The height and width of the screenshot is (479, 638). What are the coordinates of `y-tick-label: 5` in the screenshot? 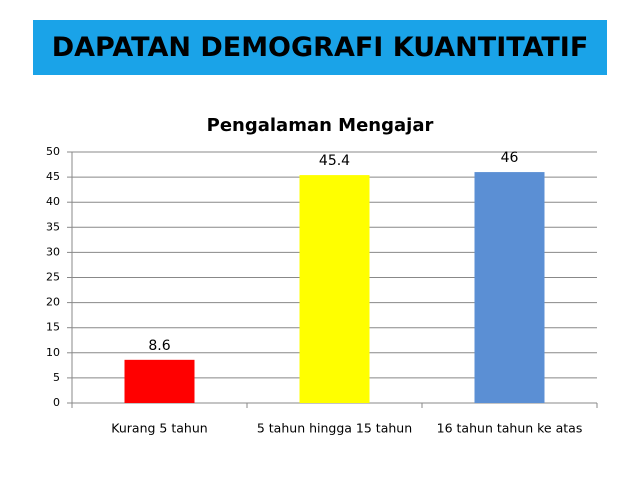 It's located at (56, 377).